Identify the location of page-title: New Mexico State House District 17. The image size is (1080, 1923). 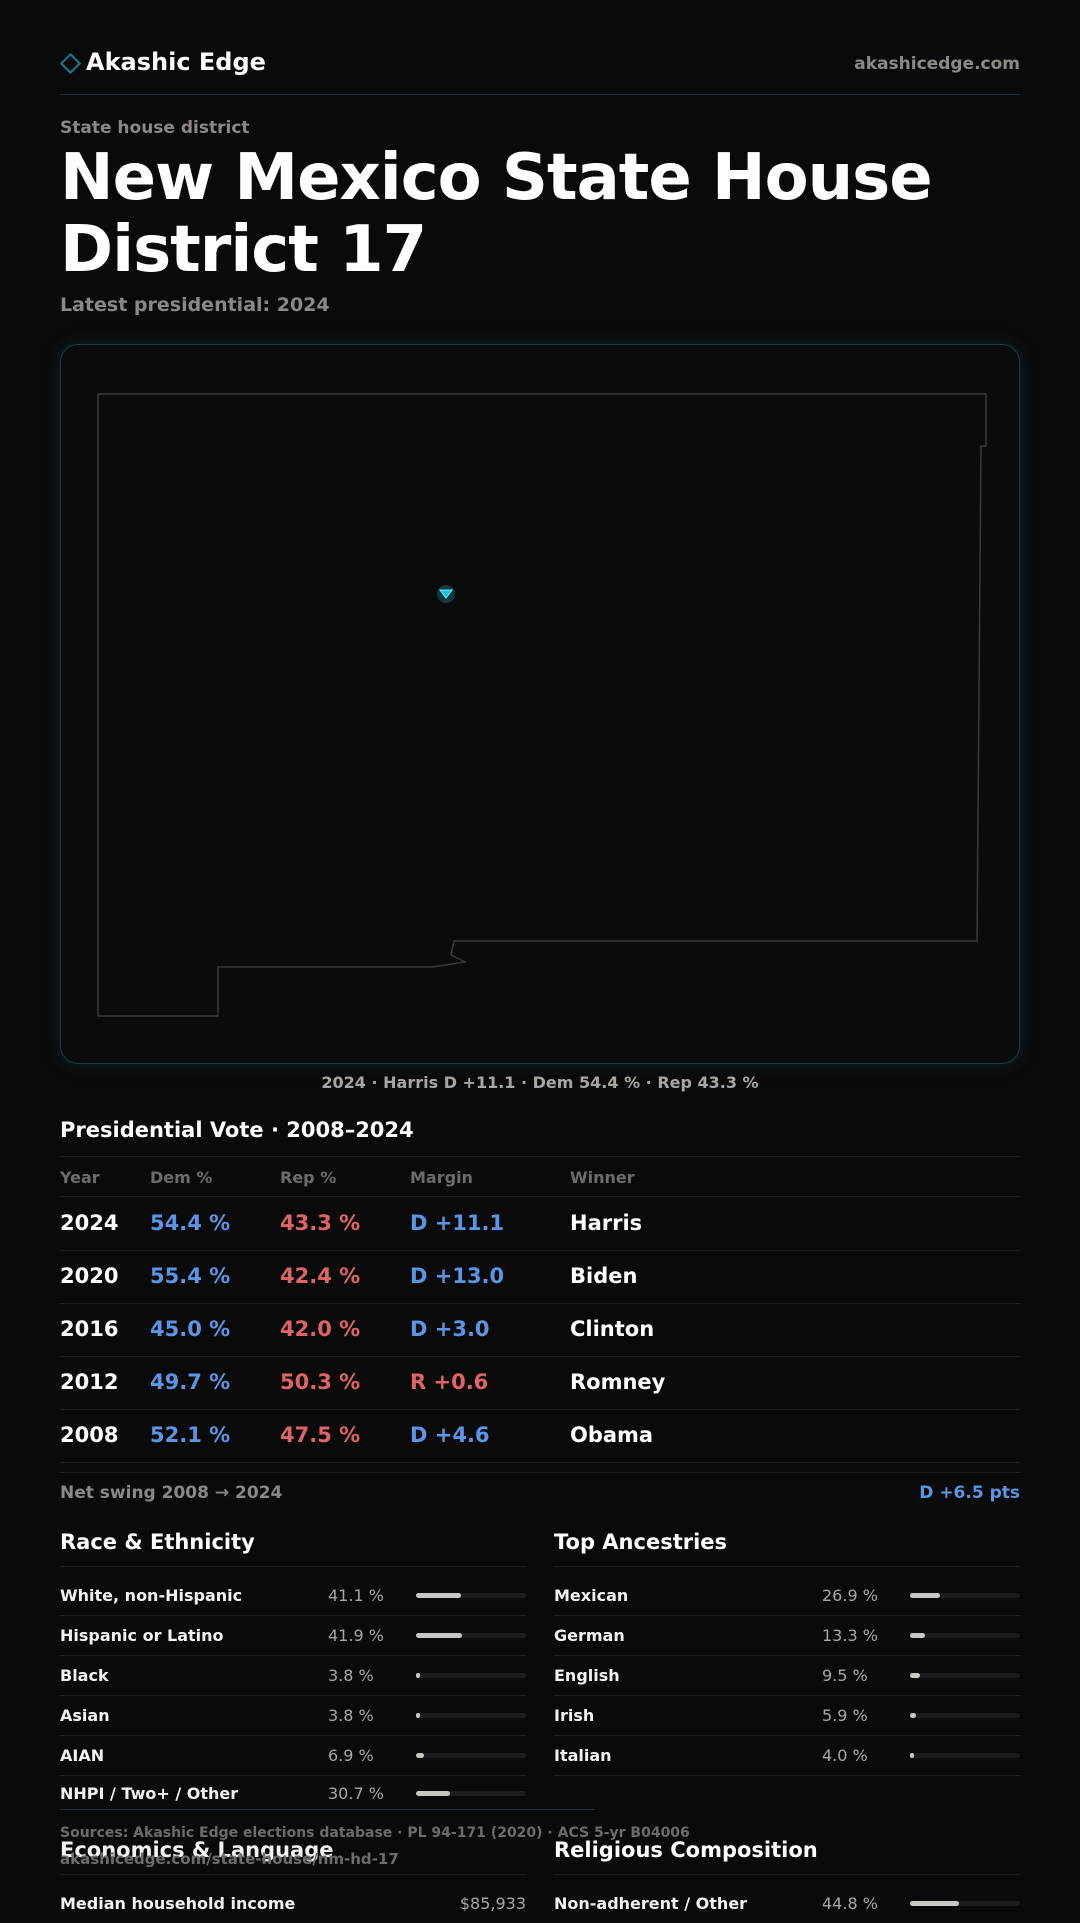
(496, 214).